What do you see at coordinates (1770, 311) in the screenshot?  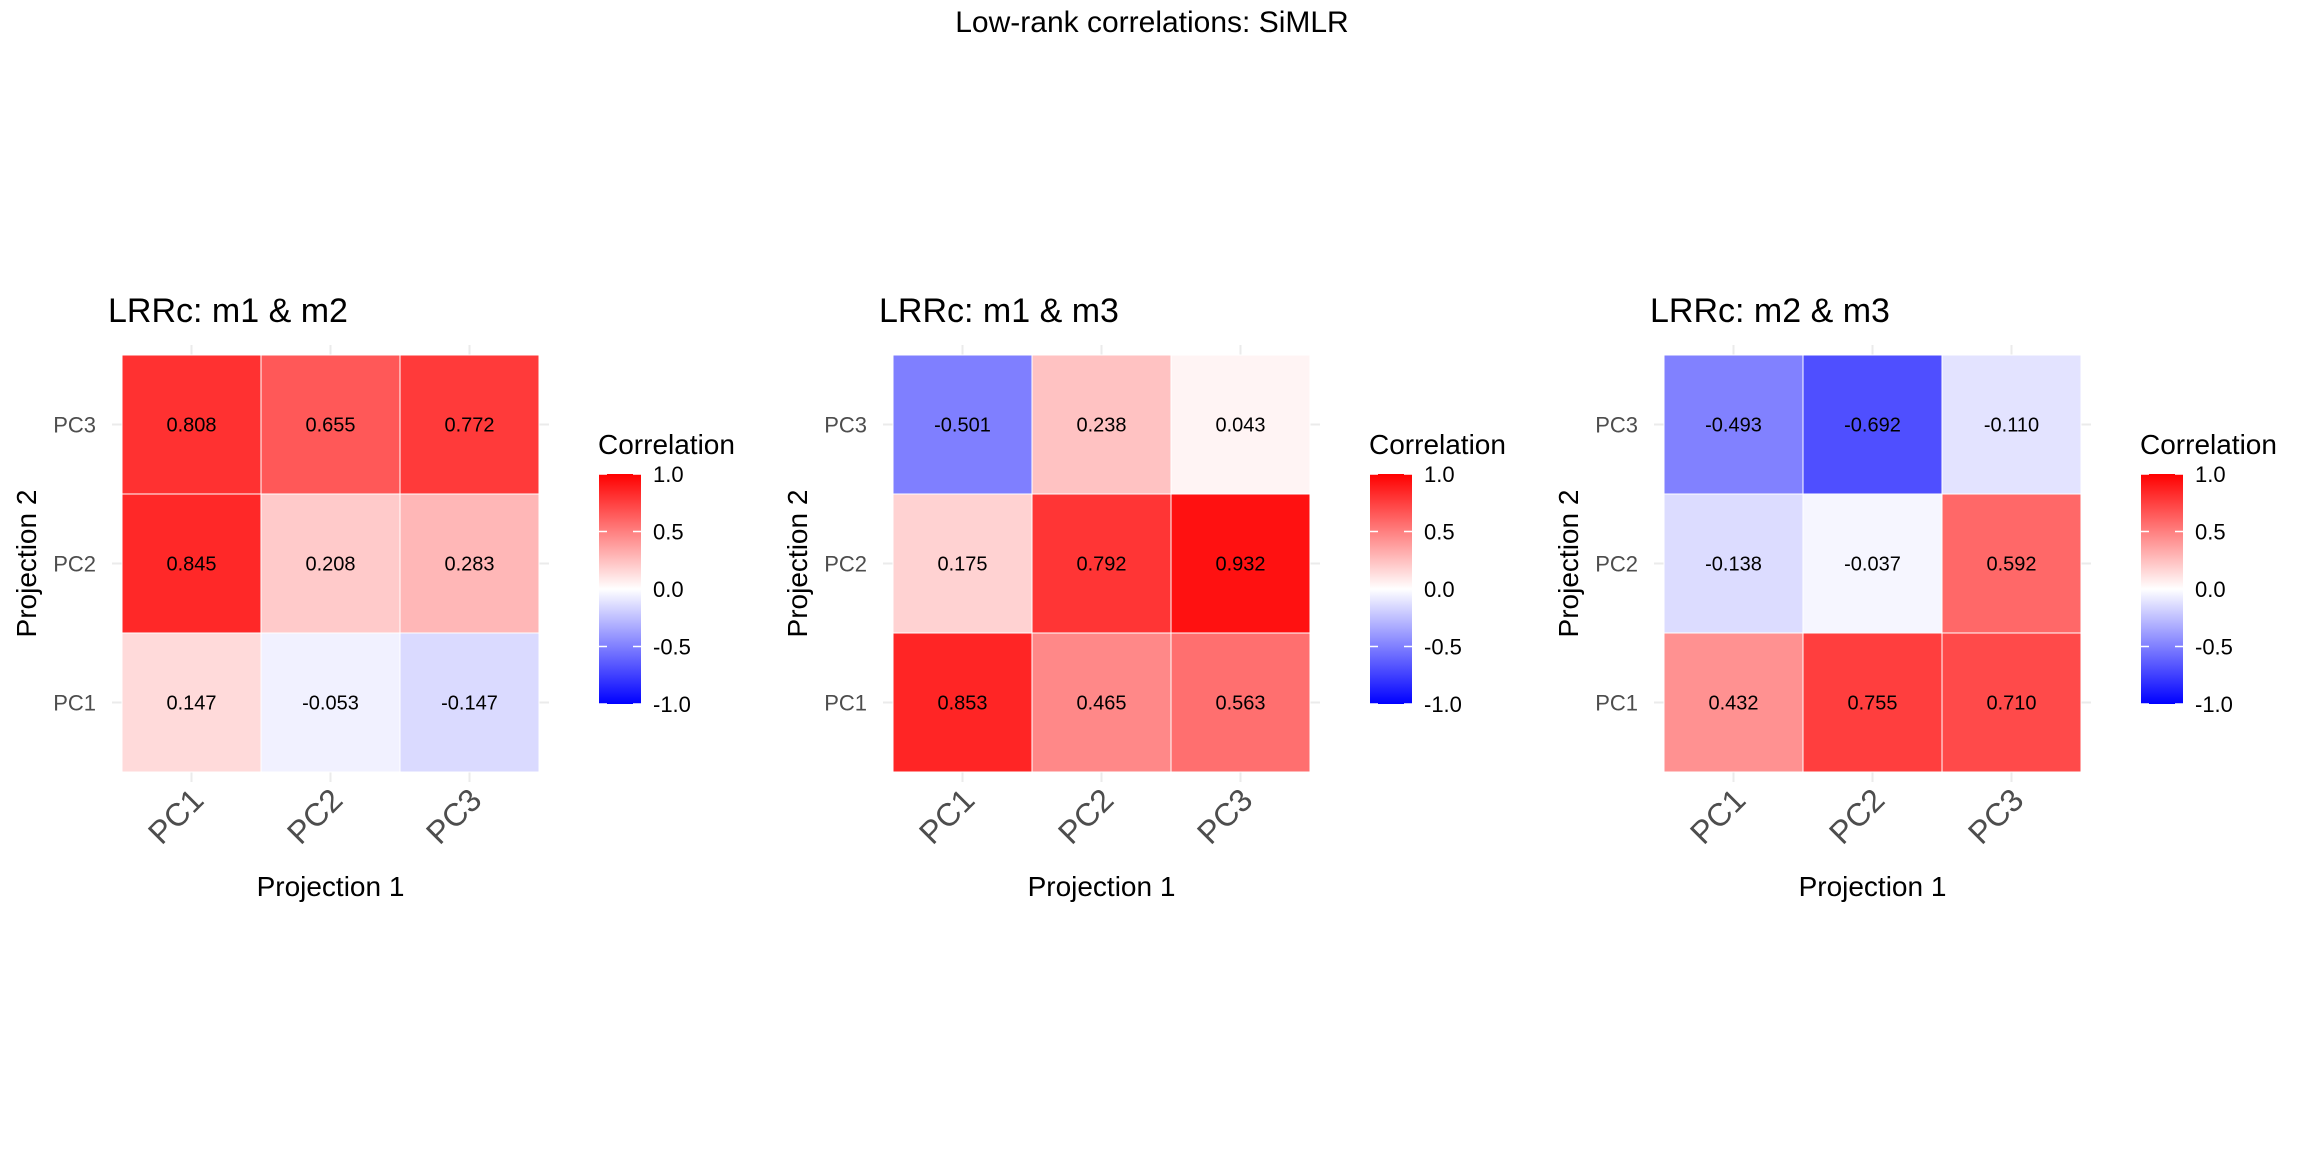 I see `panel-title: LRRc: m2 & m3` at bounding box center [1770, 311].